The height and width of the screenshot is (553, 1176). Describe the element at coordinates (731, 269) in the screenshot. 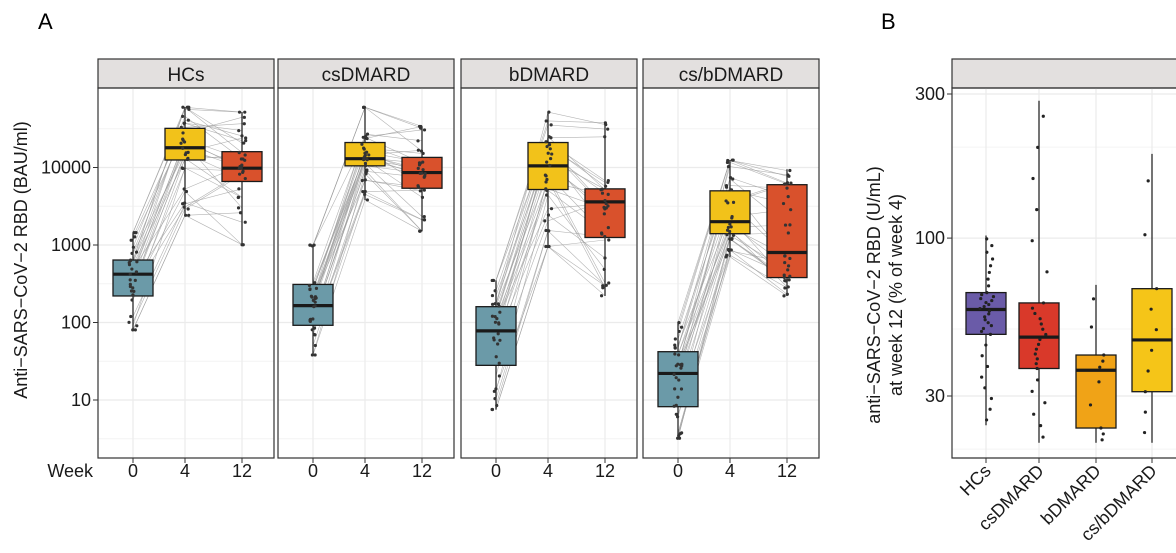

I see `facet-cs-bdmard: cs/bDMARD 0 4 12` at that location.